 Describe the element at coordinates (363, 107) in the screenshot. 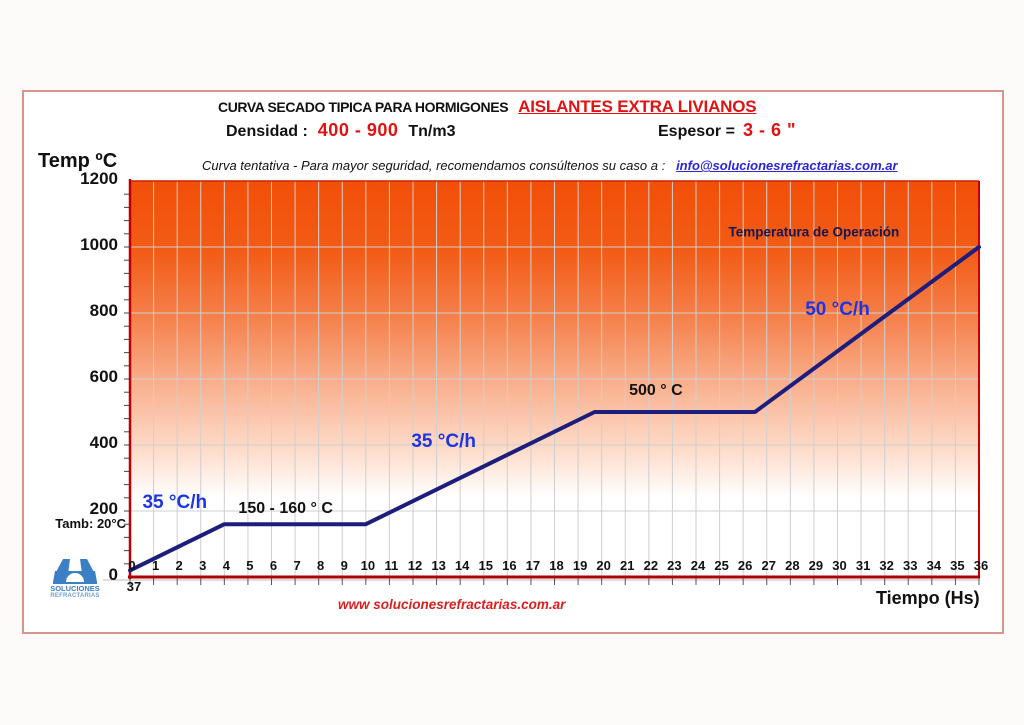

I see `title-black: CURVA SECADO TIPICA PARA HORMIGONES` at that location.